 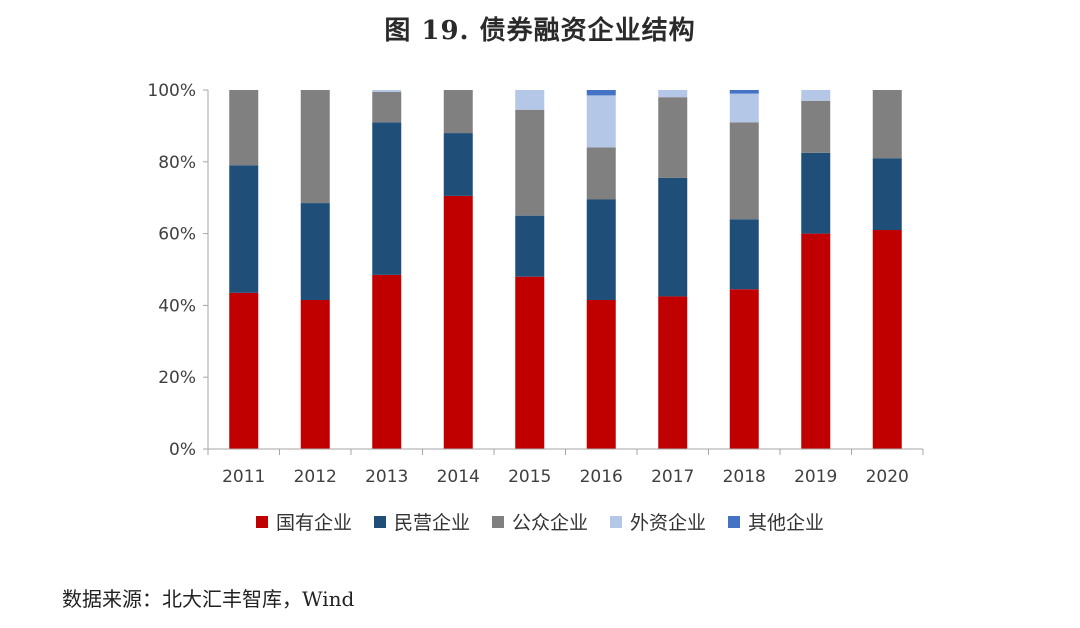 I want to click on x-tick-label: 2020, so click(x=887, y=477).